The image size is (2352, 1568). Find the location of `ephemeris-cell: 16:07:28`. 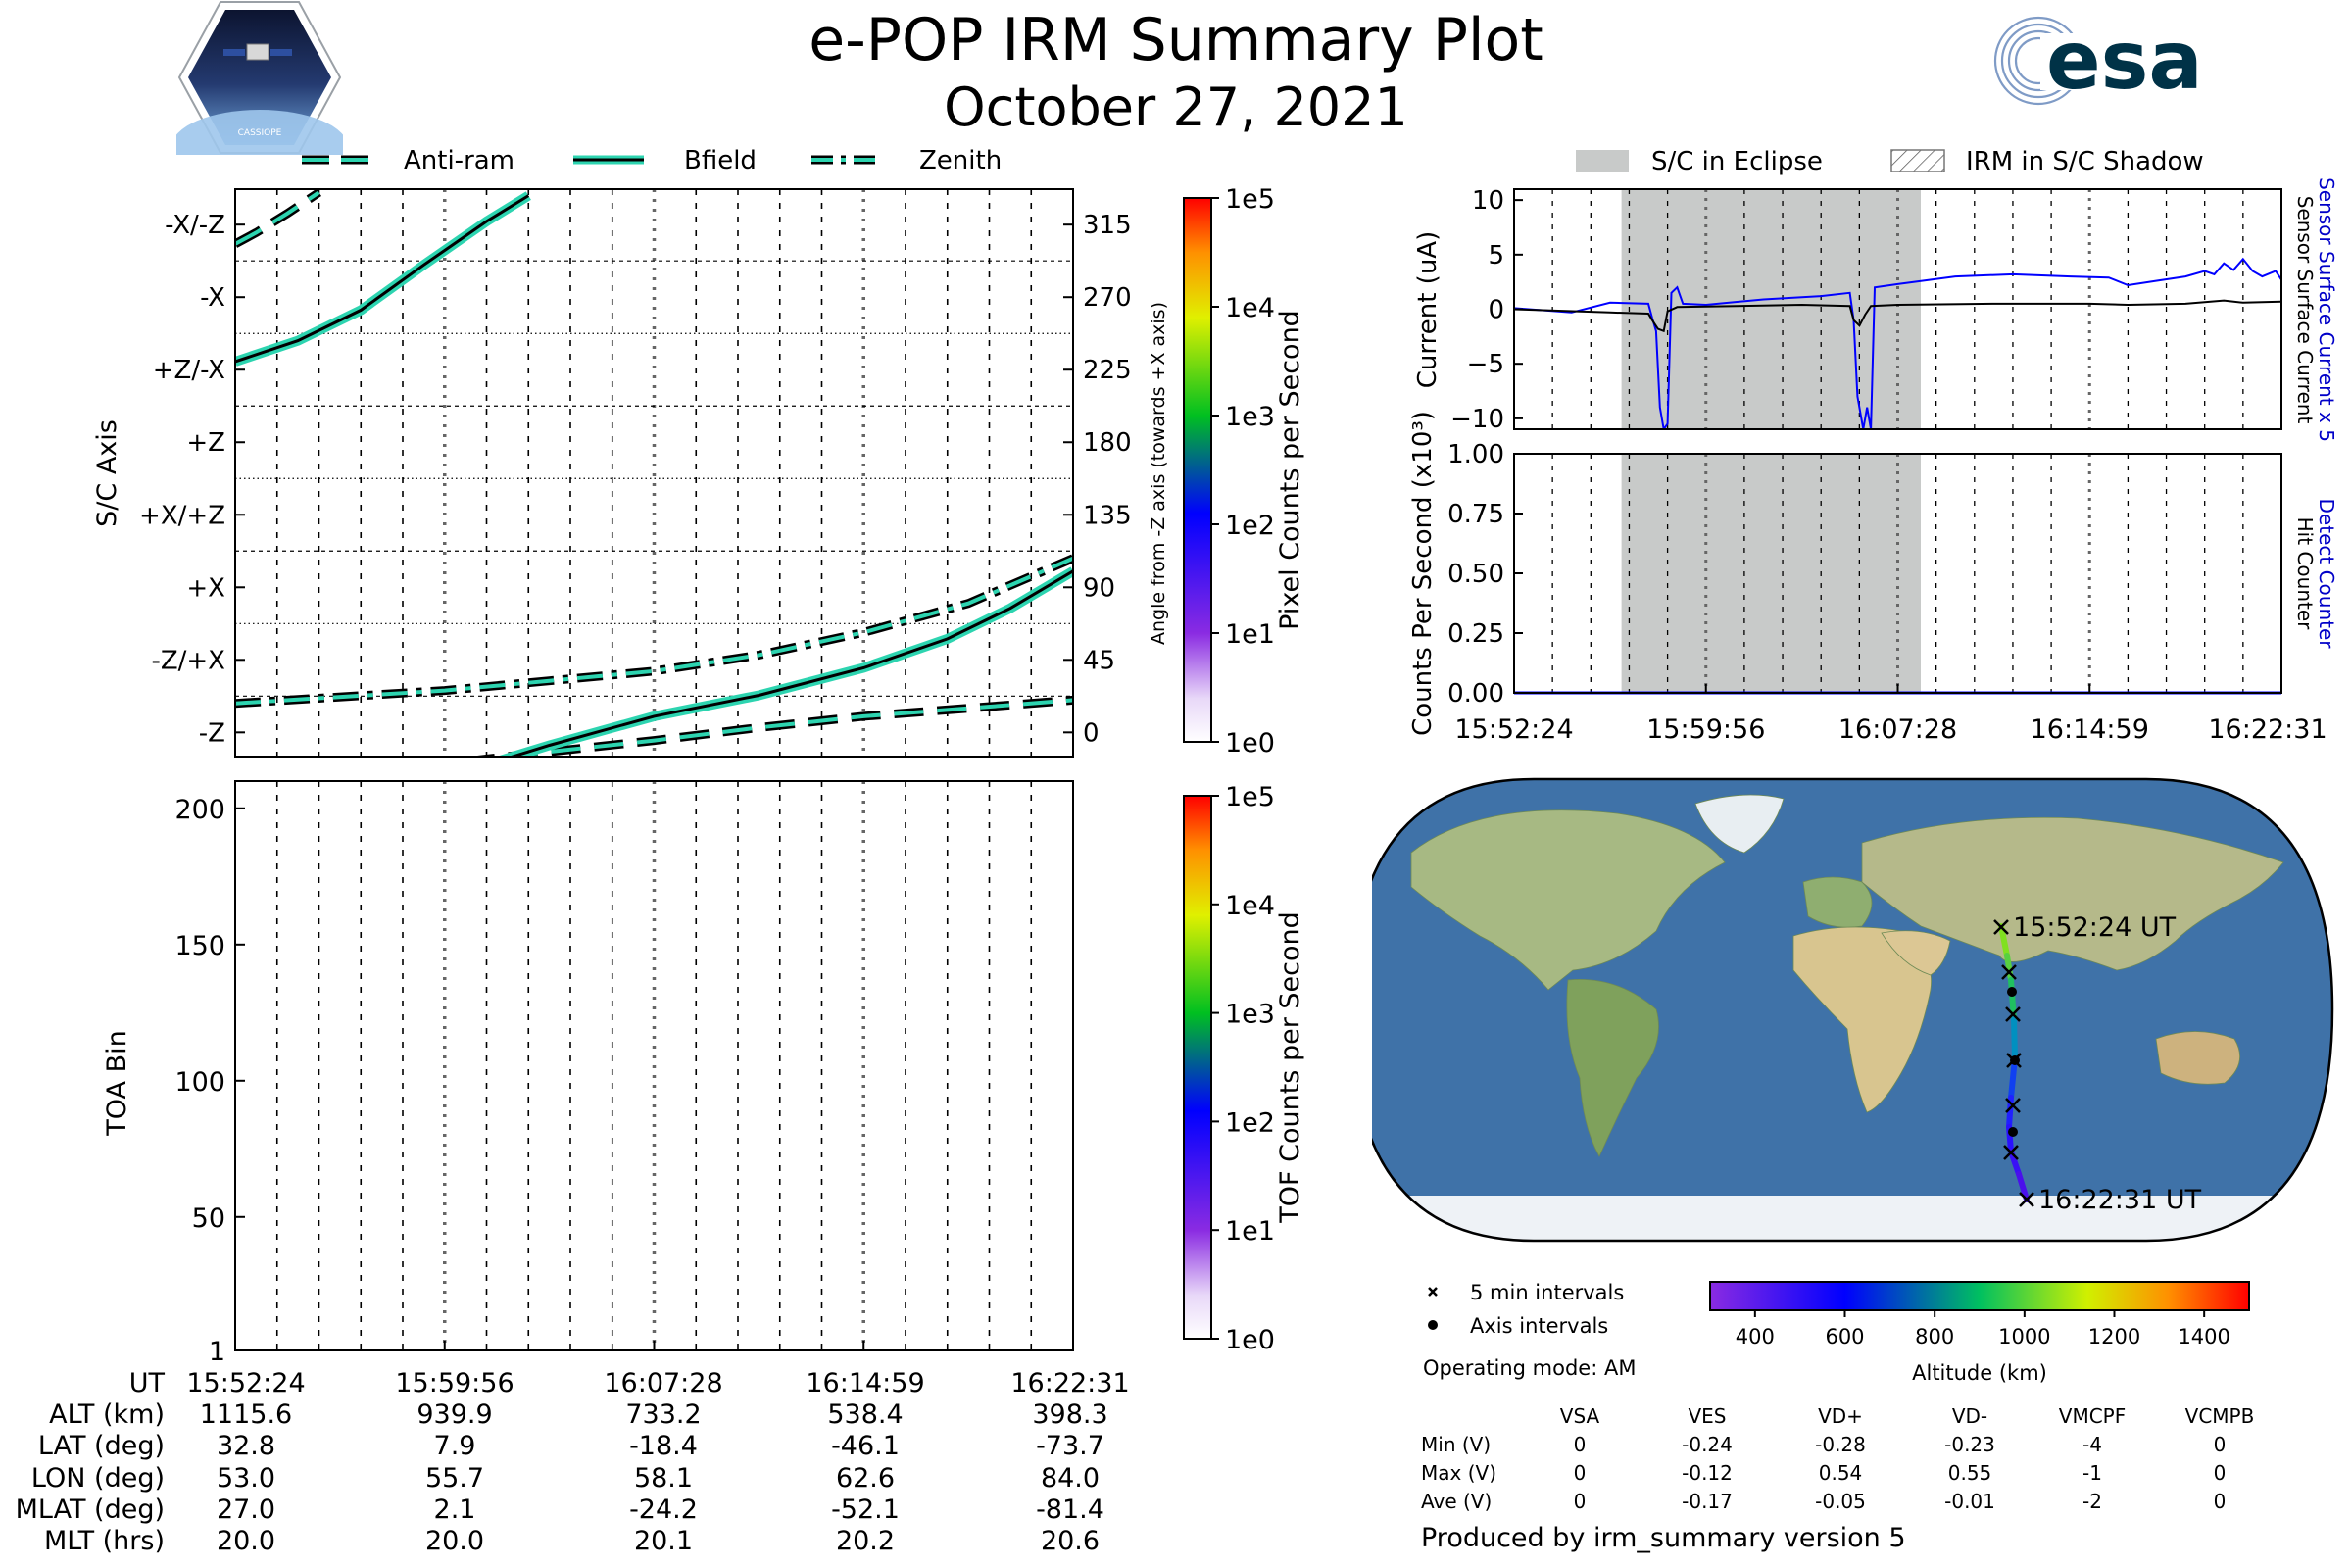

ephemeris-cell: 16:07:28 is located at coordinates (663, 1383).